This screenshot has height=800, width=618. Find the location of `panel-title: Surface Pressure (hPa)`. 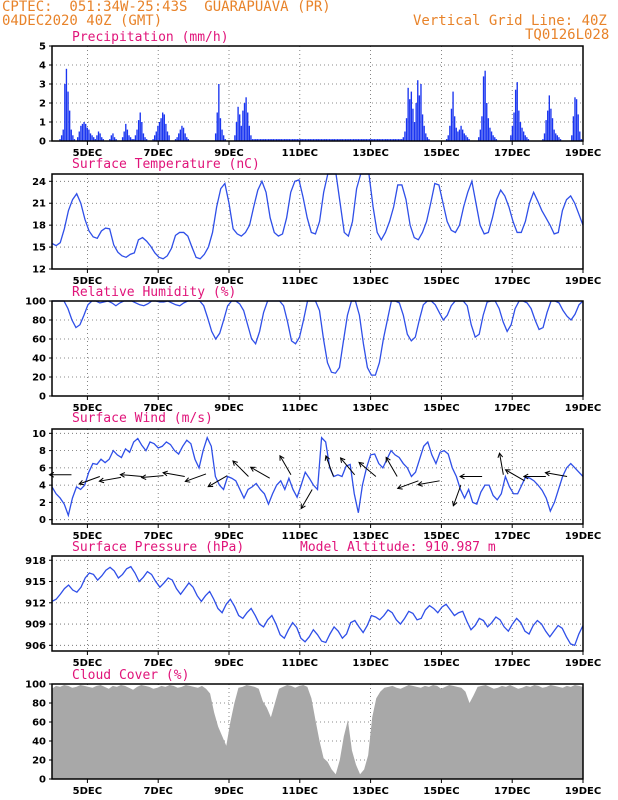

panel-title: Surface Pressure (hPa) is located at coordinates (158, 547).